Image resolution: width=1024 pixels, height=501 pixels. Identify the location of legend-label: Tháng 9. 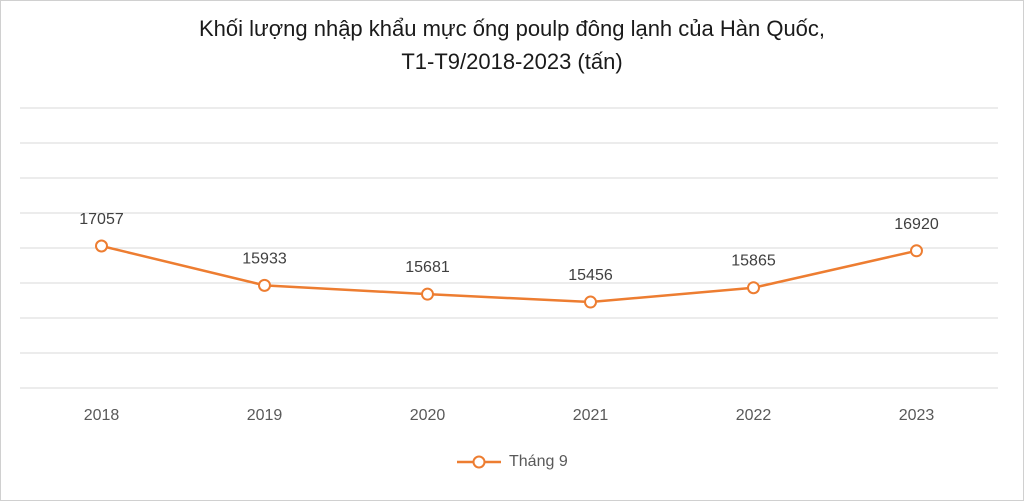
(538, 461).